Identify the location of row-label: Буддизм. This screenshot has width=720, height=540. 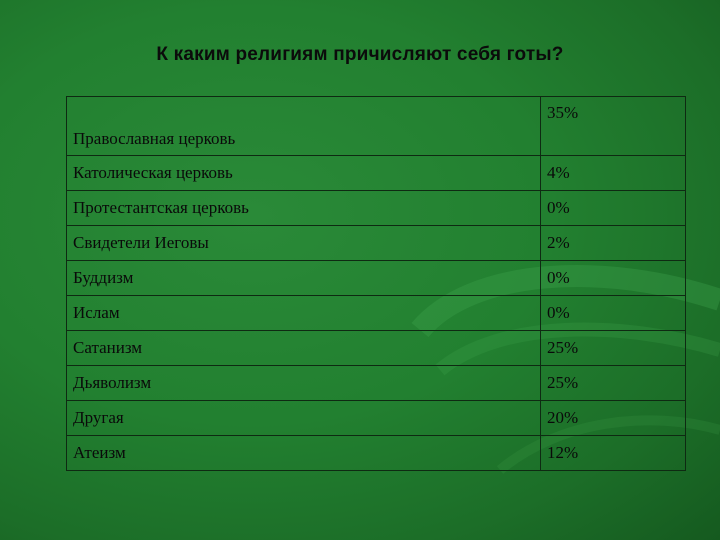
(303, 278).